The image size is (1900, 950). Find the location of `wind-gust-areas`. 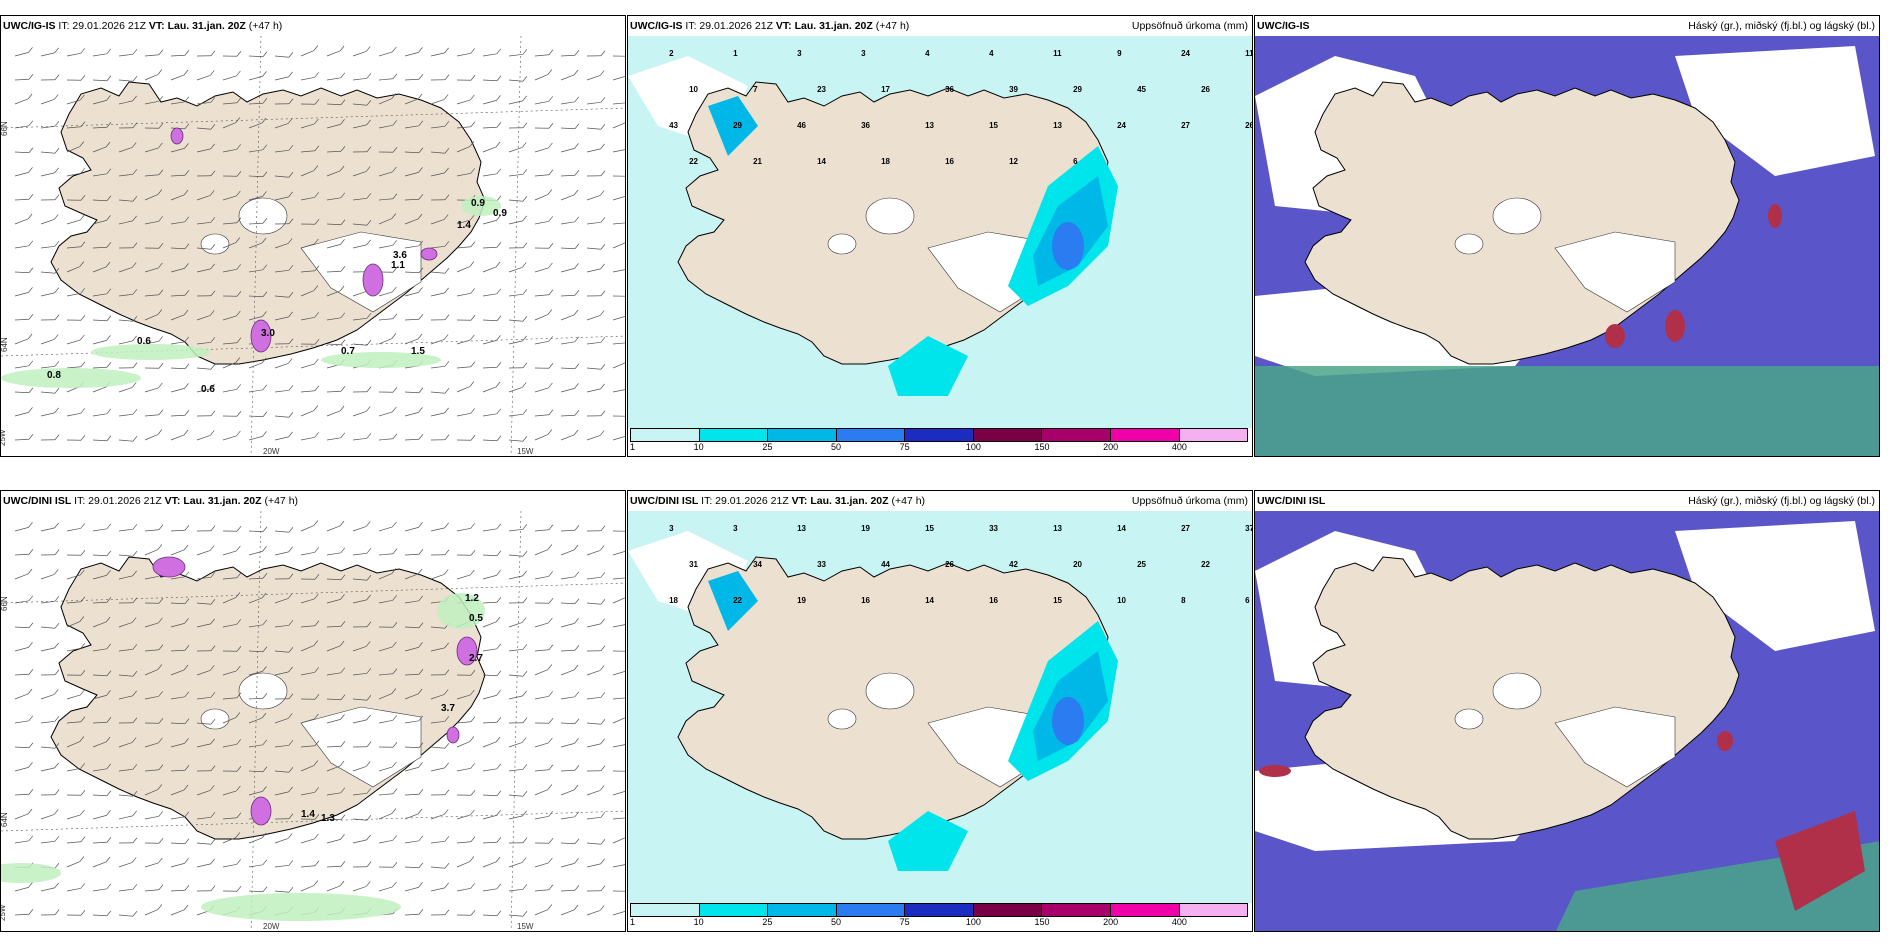

wind-gust-areas is located at coordinates (243, 738).